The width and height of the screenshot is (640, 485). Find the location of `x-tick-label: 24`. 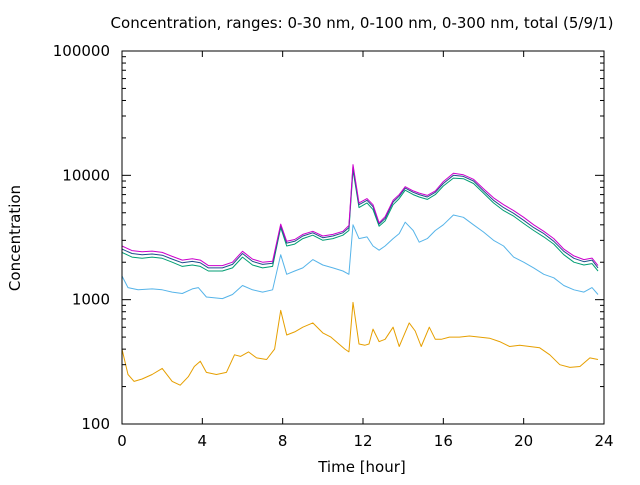

x-tick-label: 24 is located at coordinates (603, 441).